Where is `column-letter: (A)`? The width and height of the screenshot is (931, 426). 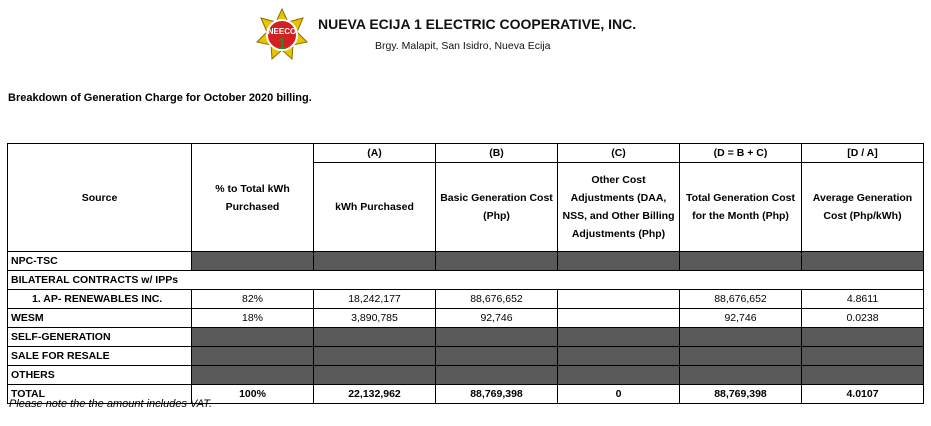 column-letter: (A) is located at coordinates (374, 153).